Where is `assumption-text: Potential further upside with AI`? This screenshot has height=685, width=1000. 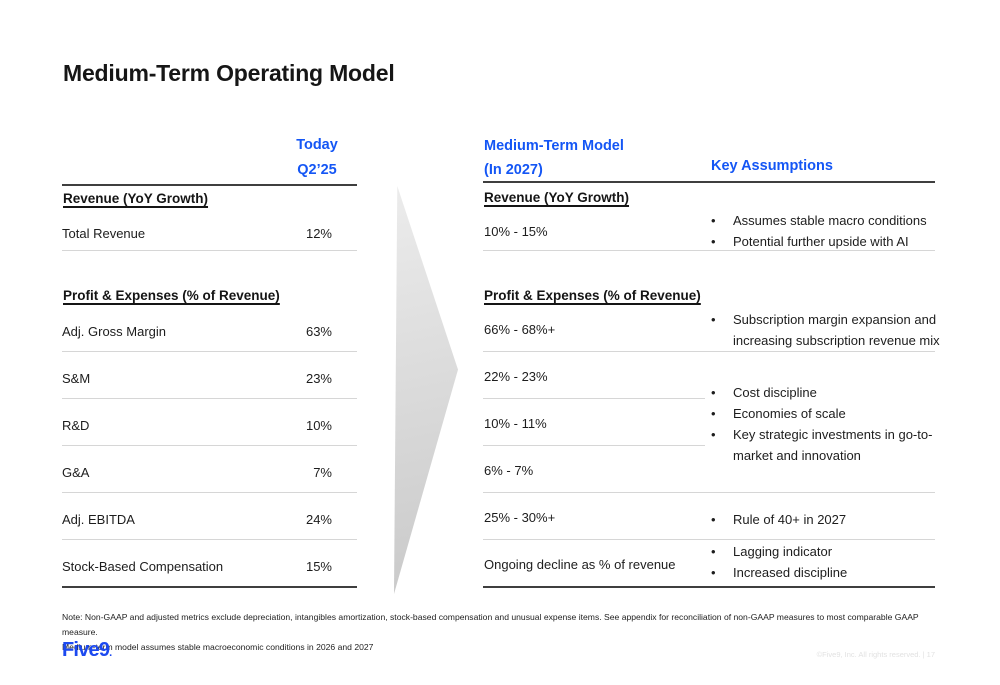
assumption-text: Potential further upside with AI is located at coordinates (821, 241).